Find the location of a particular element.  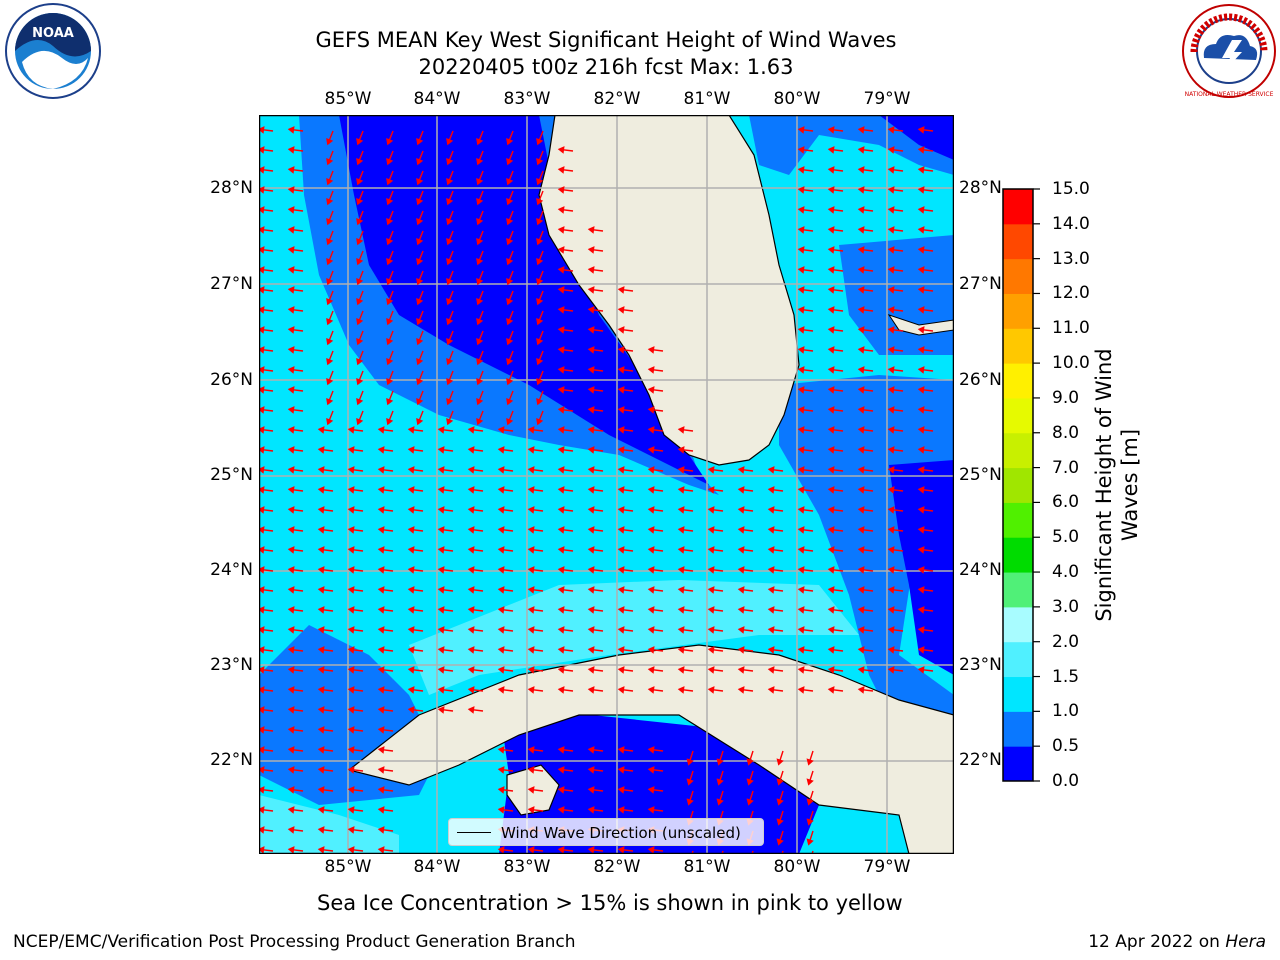

colorbar-tick-label: 1.5 is located at coordinates (1066, 676).